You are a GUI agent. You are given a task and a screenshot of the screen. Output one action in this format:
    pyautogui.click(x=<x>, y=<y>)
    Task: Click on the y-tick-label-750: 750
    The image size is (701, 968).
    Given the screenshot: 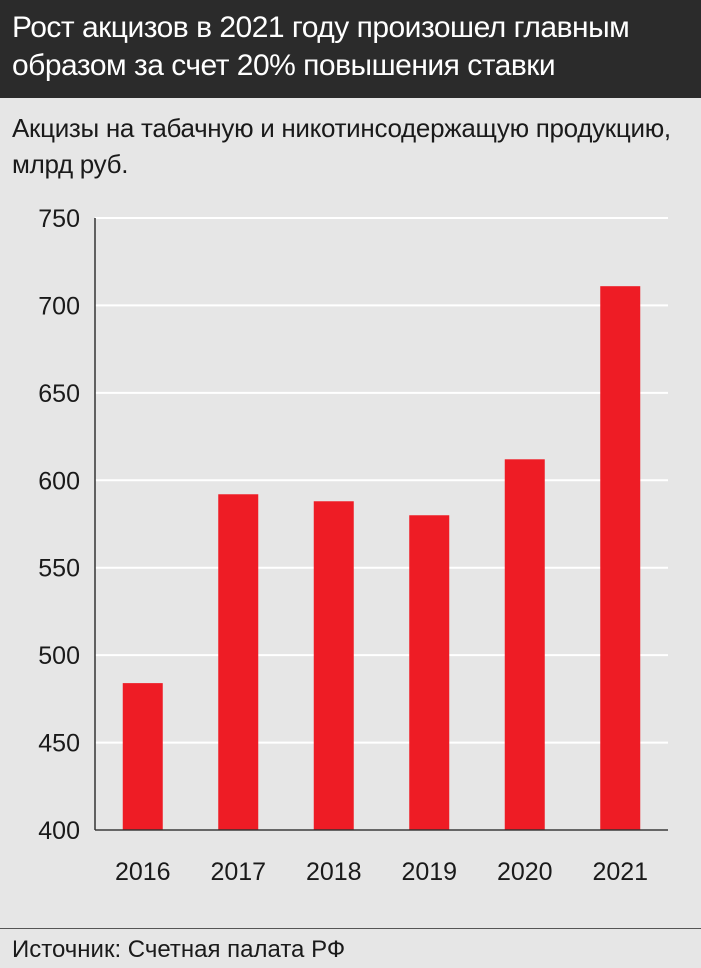 What is the action you would take?
    pyautogui.click(x=59, y=219)
    